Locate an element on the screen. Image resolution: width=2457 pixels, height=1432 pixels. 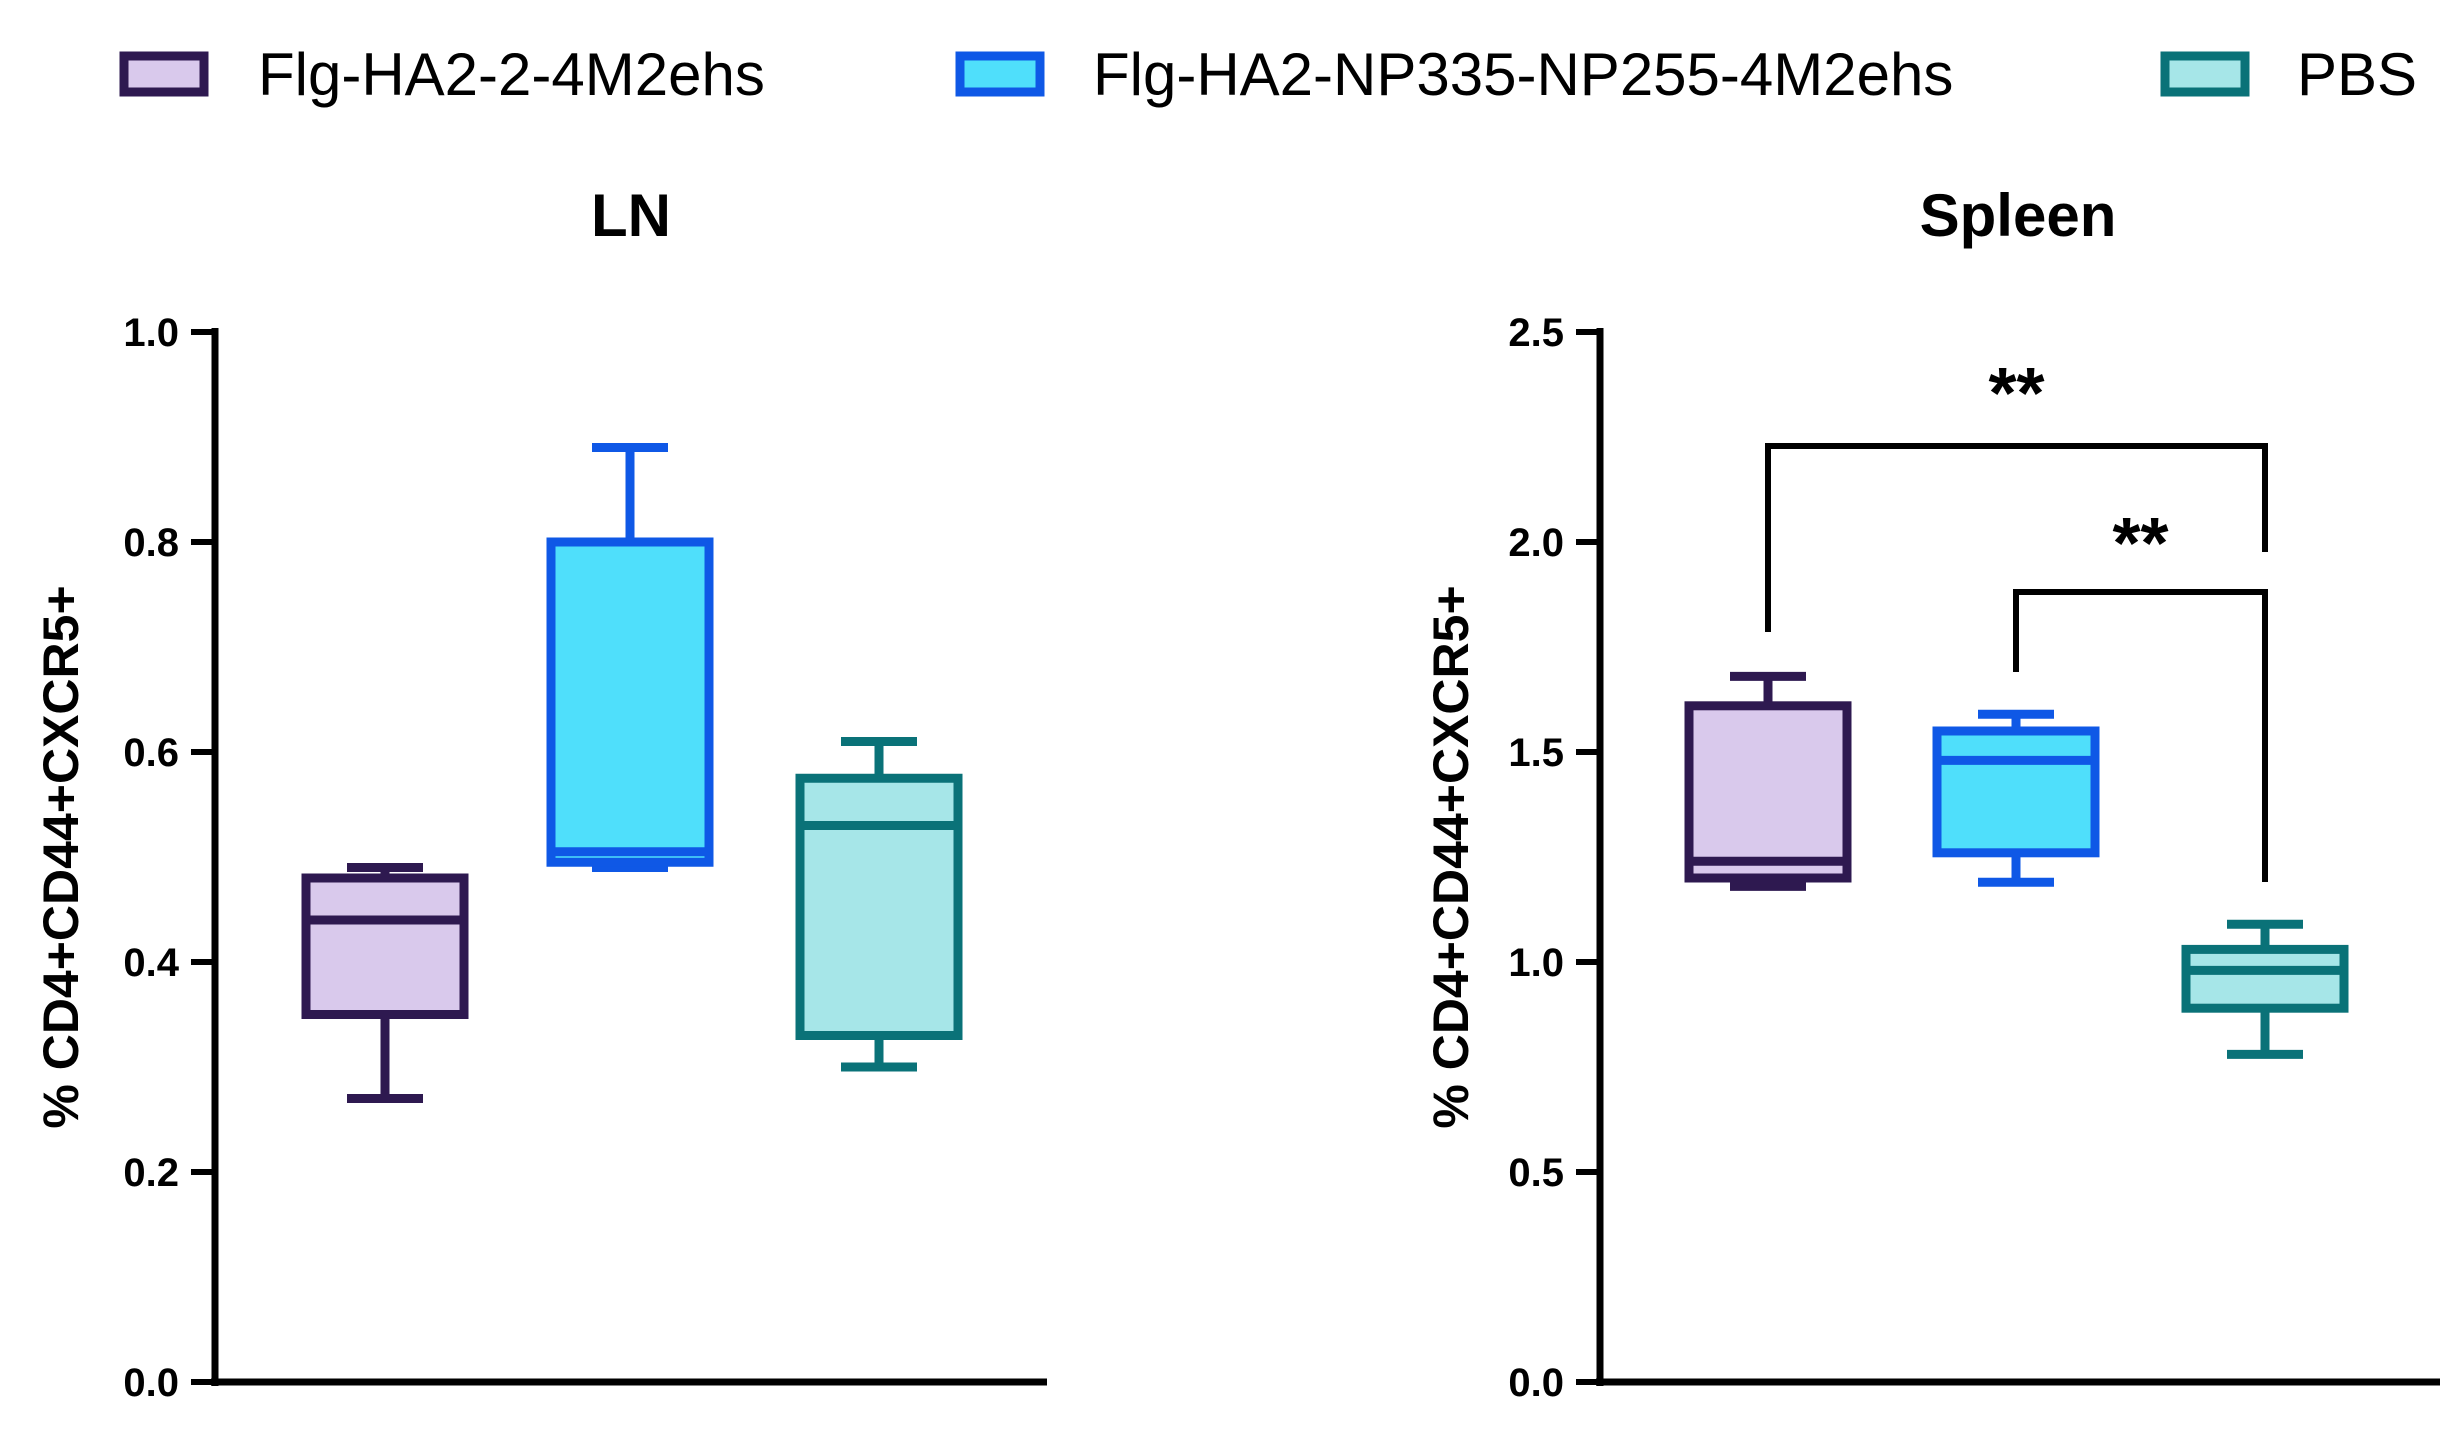
significance-bracket-1: ** is located at coordinates (2140, 693).